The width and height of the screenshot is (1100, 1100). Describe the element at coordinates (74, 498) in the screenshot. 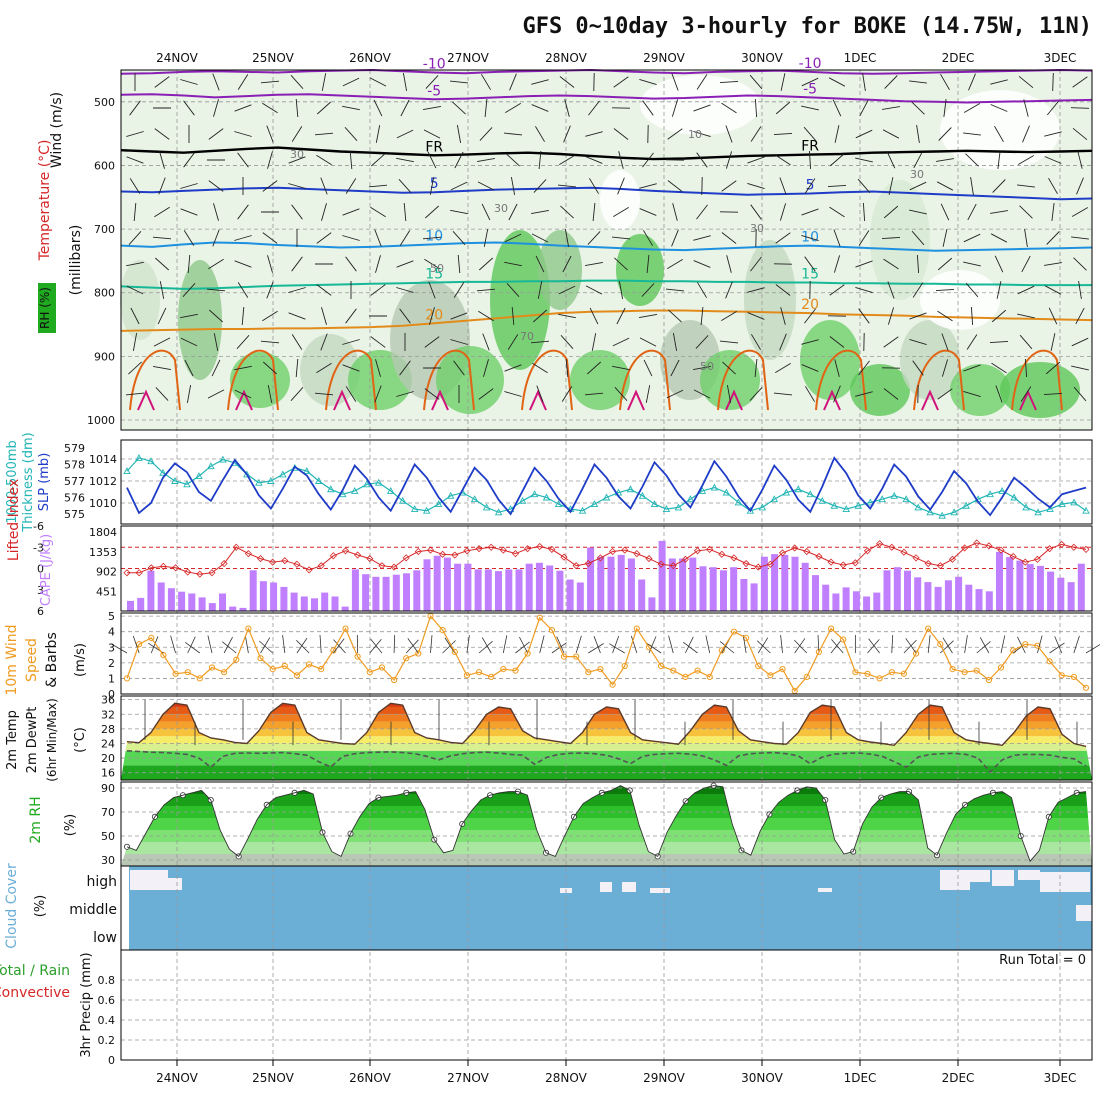

I see `thk-tick-1: 576` at that location.